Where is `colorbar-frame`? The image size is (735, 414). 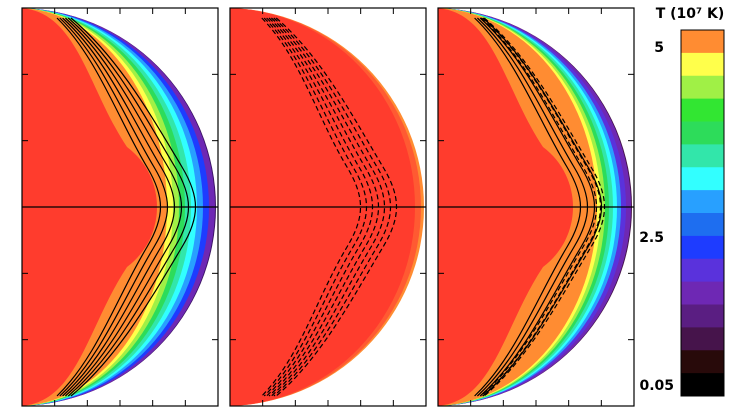 colorbar-frame is located at coordinates (702, 213).